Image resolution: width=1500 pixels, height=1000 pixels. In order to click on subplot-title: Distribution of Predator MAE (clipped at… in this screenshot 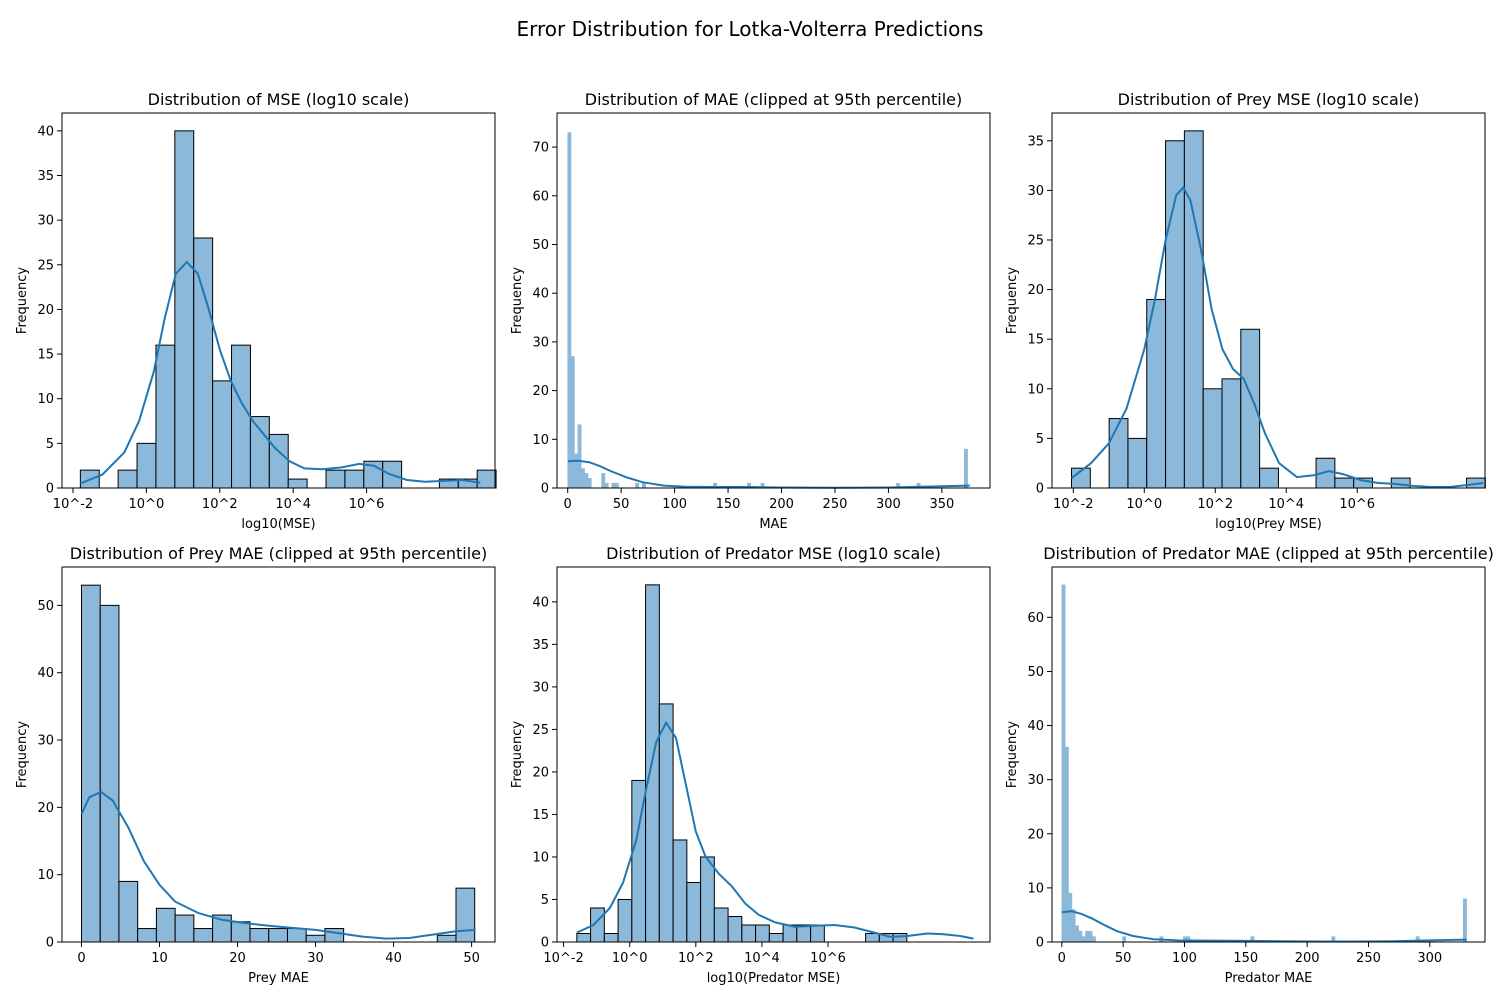, I will do `click(1268, 553)`.